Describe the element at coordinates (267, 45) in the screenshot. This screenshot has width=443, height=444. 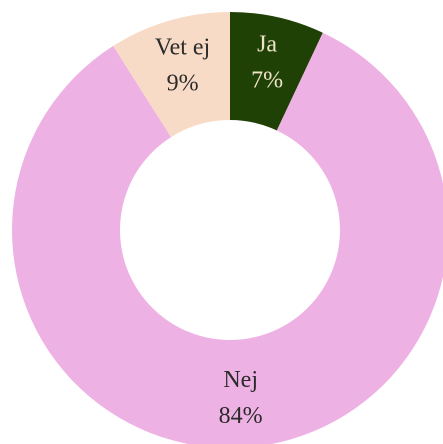
I see `slice-label: Ja` at that location.